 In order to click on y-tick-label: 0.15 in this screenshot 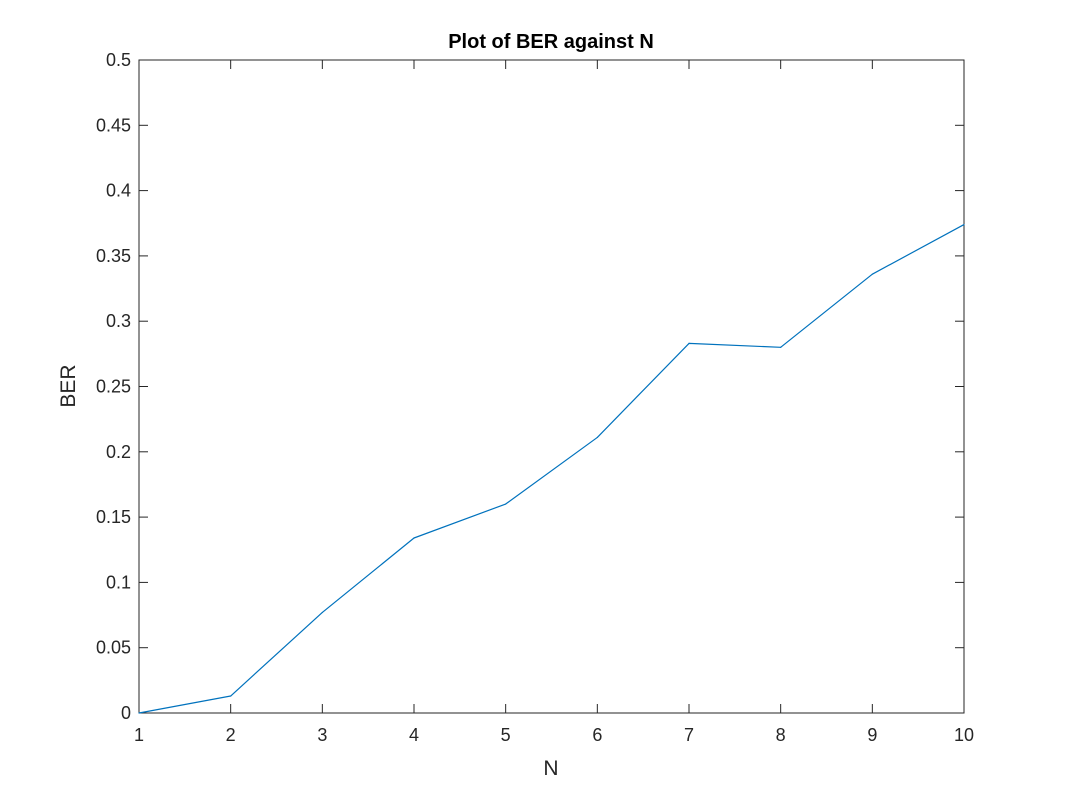, I will do `click(113, 517)`.